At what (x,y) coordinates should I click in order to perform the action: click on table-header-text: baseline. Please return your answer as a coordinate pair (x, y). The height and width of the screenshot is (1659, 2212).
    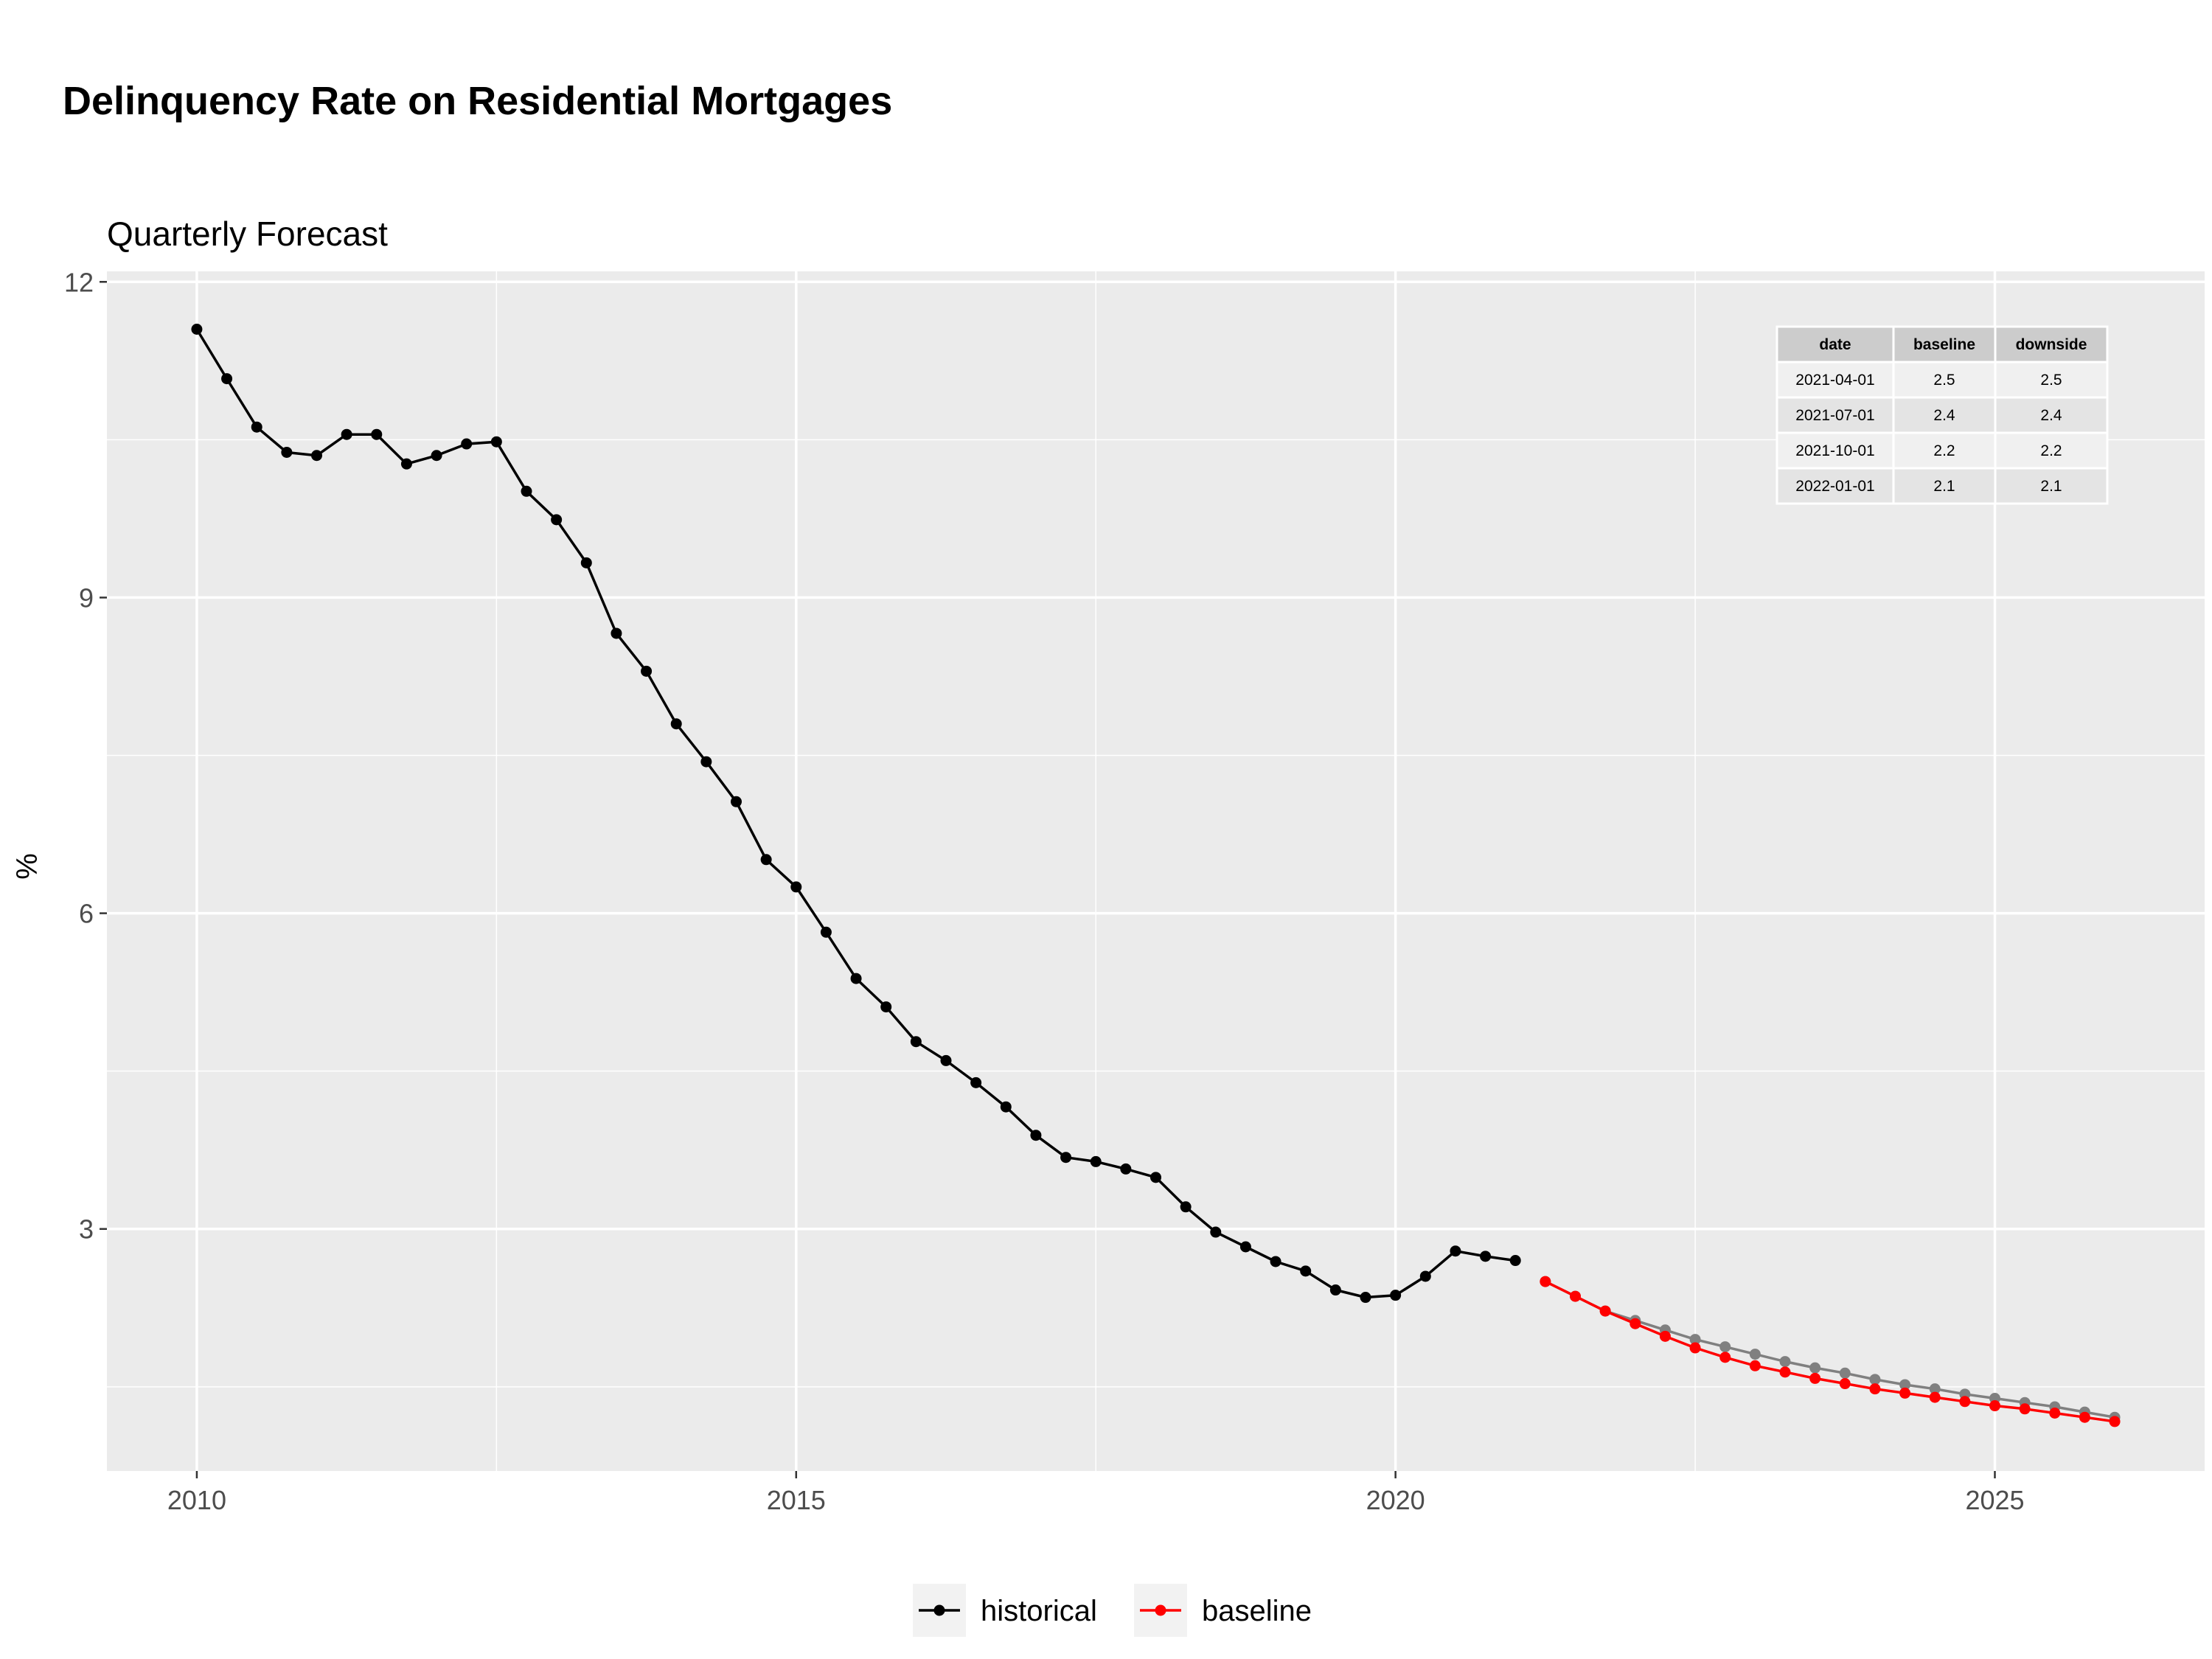
    Looking at the image, I should click on (1944, 344).